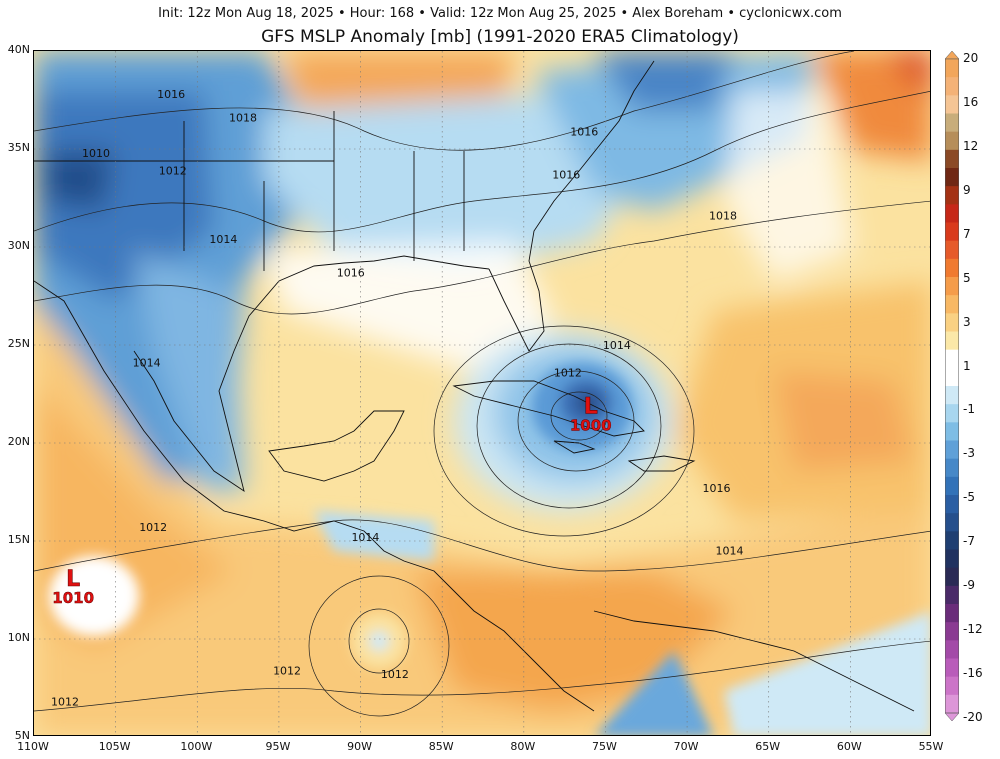  I want to click on lon-tick-label: 60W, so click(849, 746).